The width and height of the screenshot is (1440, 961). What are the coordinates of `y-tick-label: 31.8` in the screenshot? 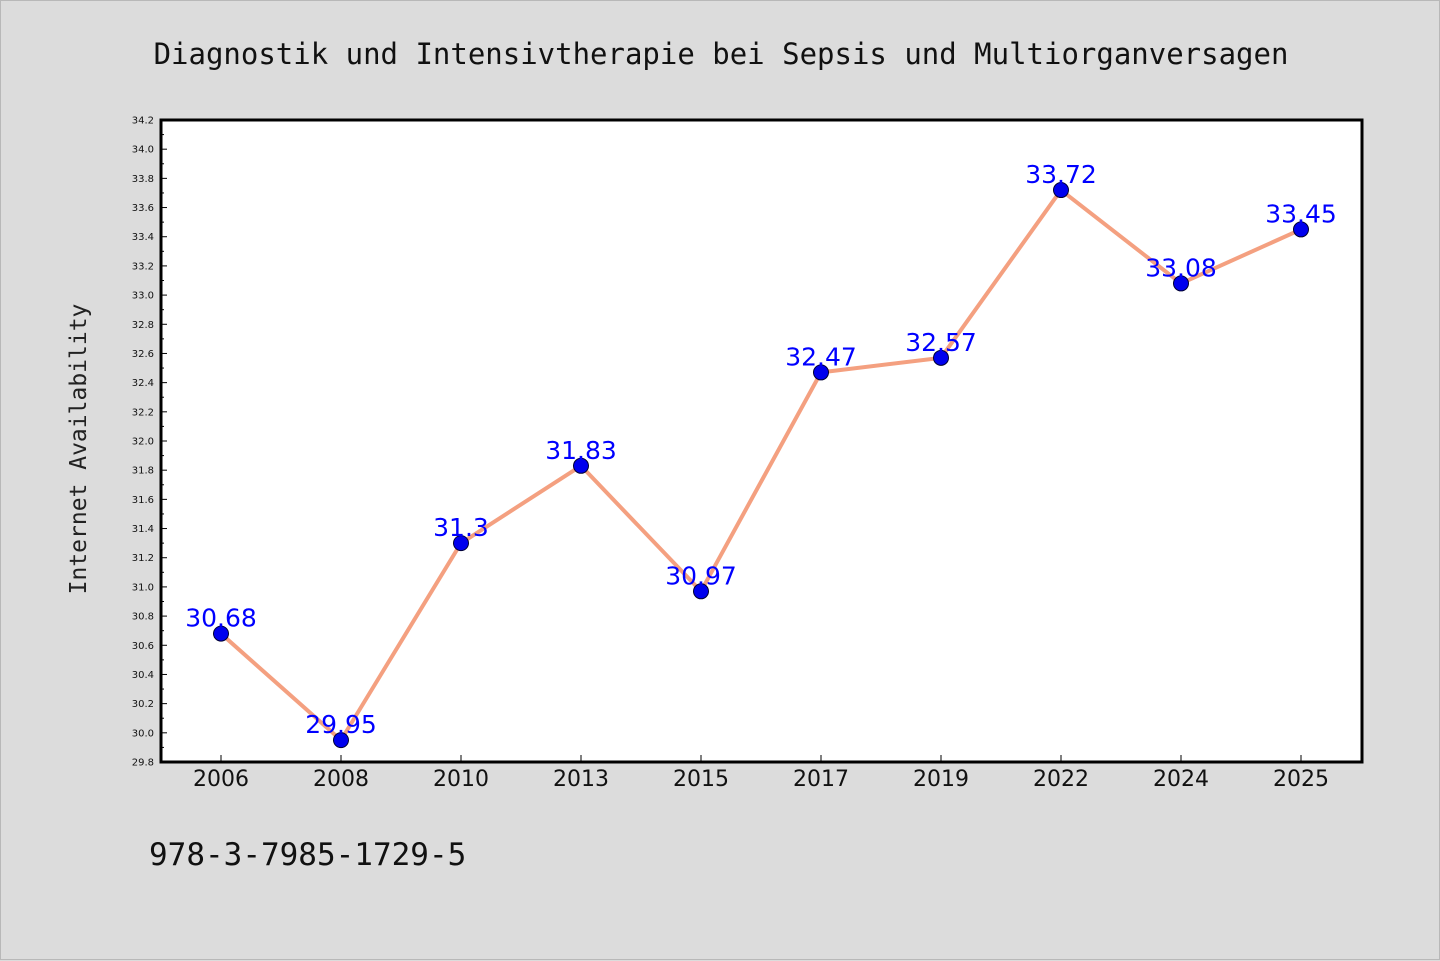 It's located at (143, 471).